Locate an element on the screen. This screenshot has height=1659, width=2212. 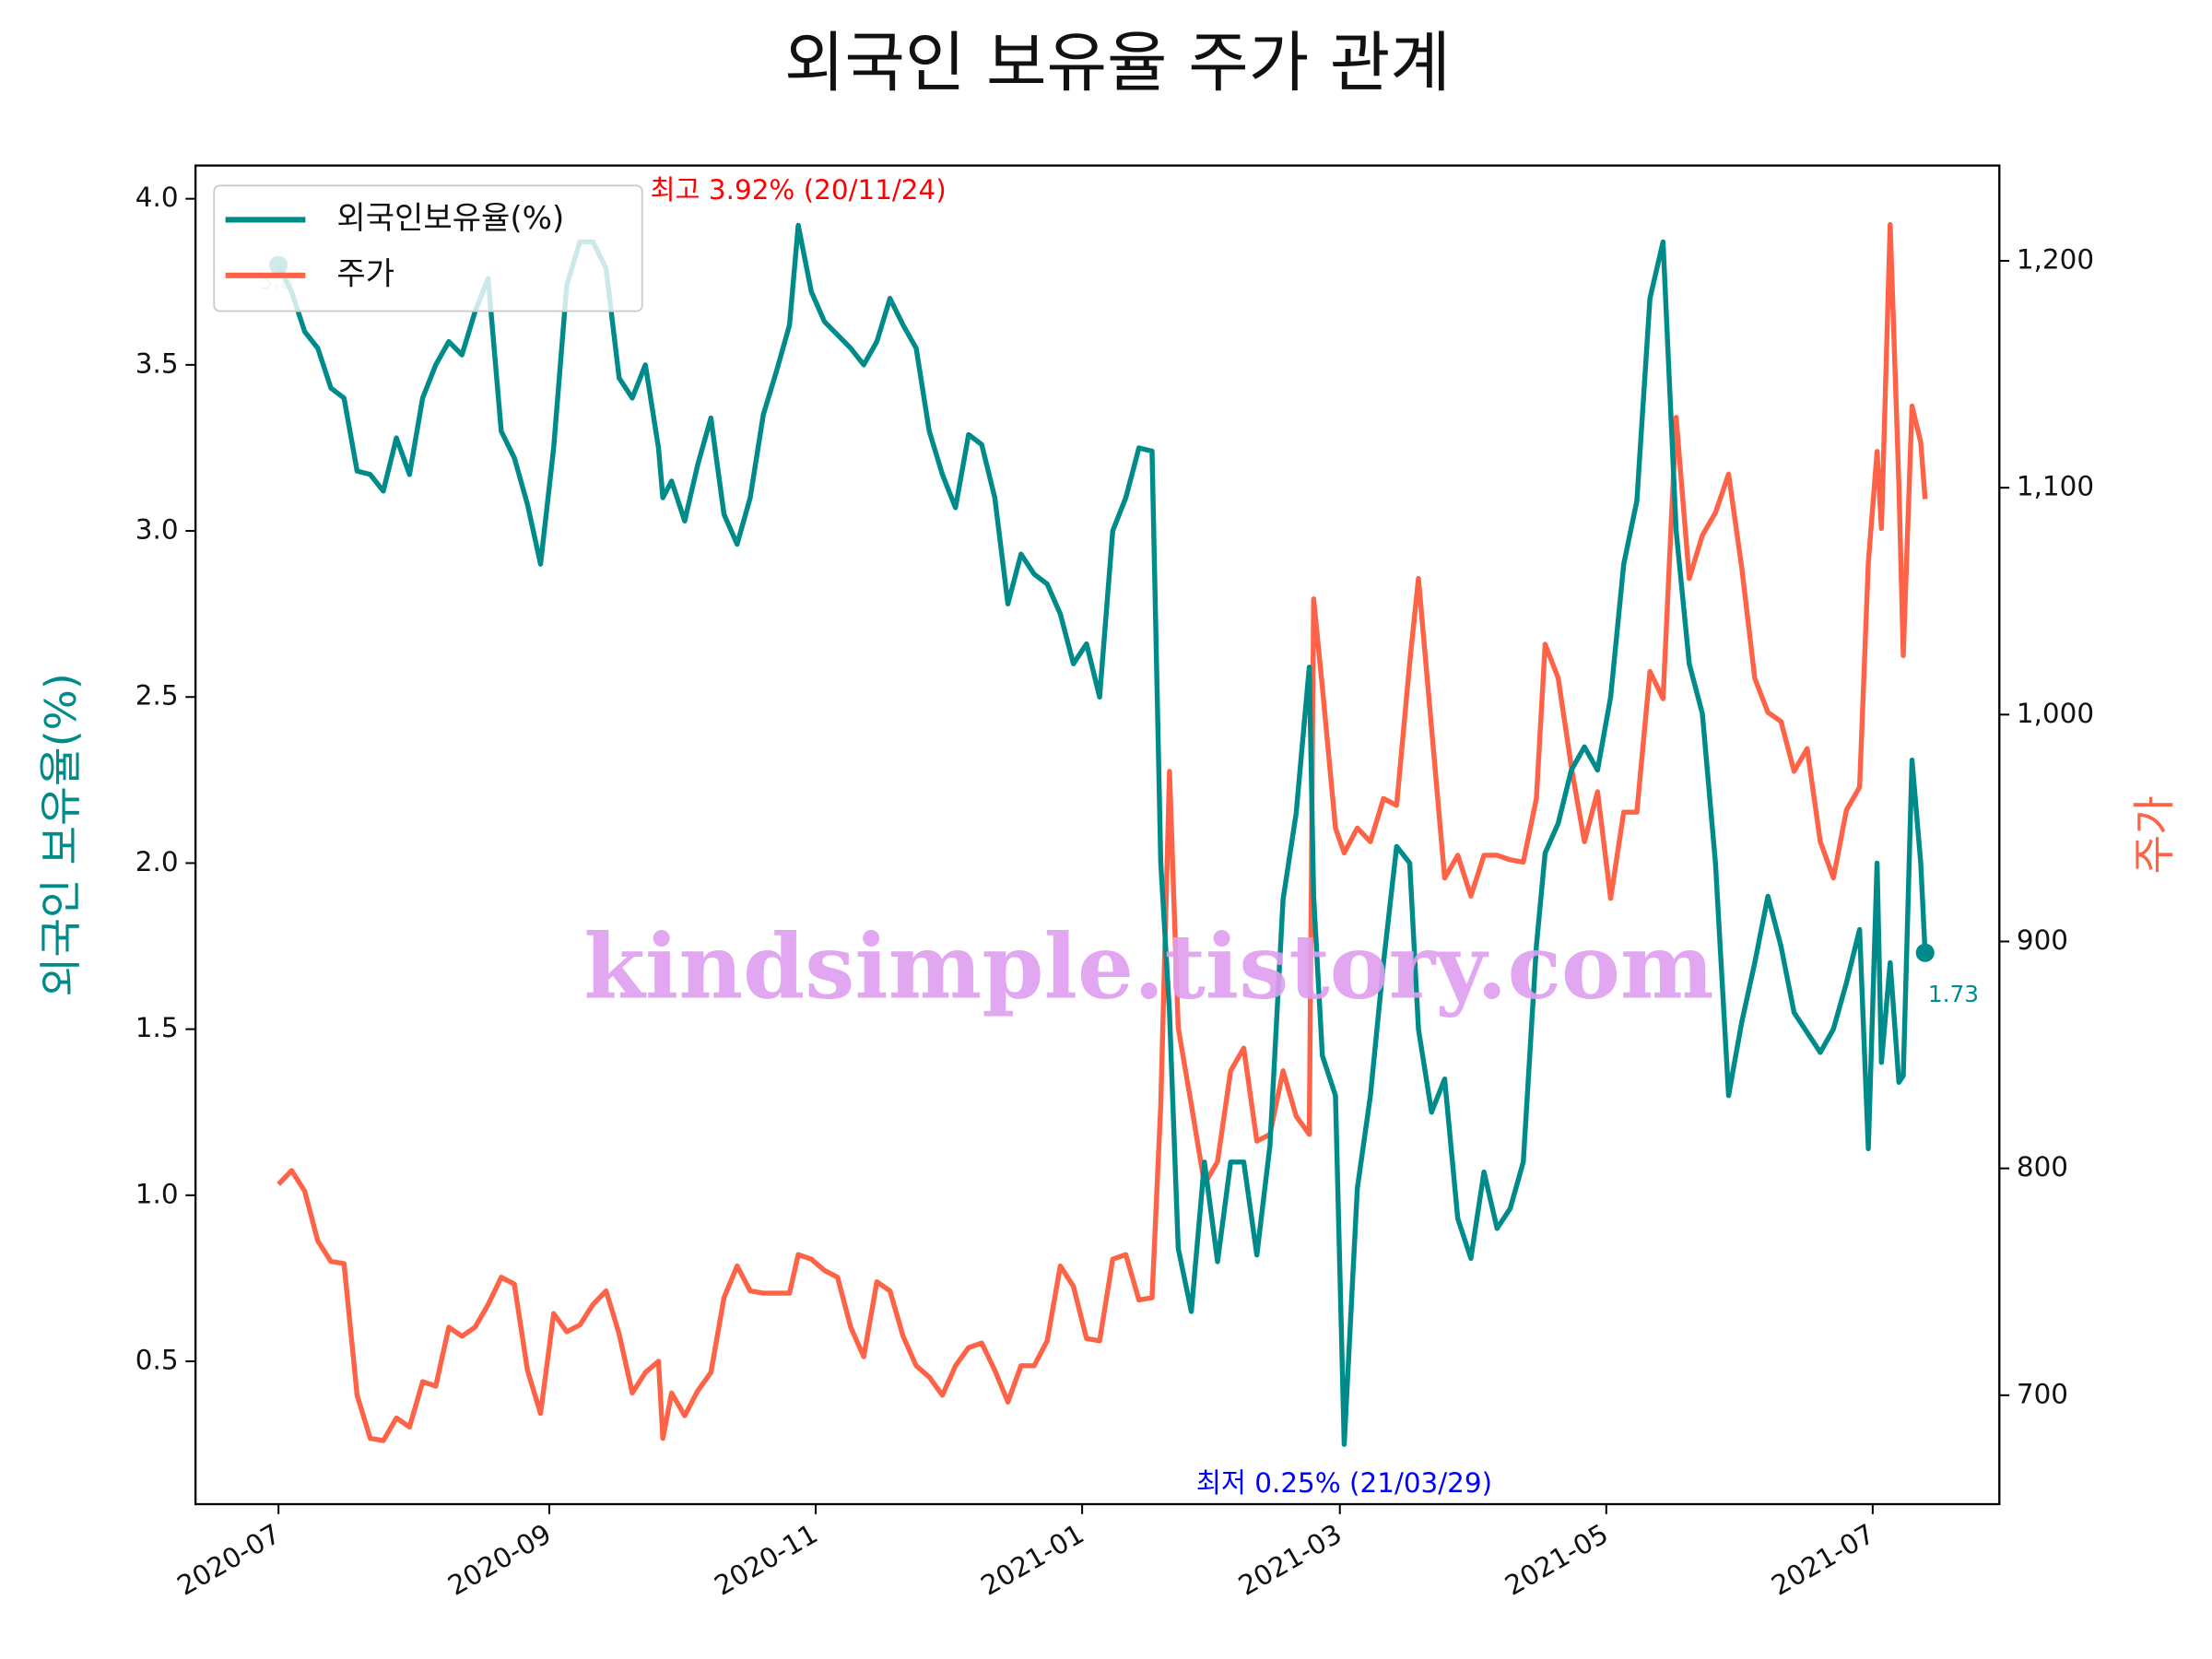
y-tick-label: 3.5 is located at coordinates (157, 363).